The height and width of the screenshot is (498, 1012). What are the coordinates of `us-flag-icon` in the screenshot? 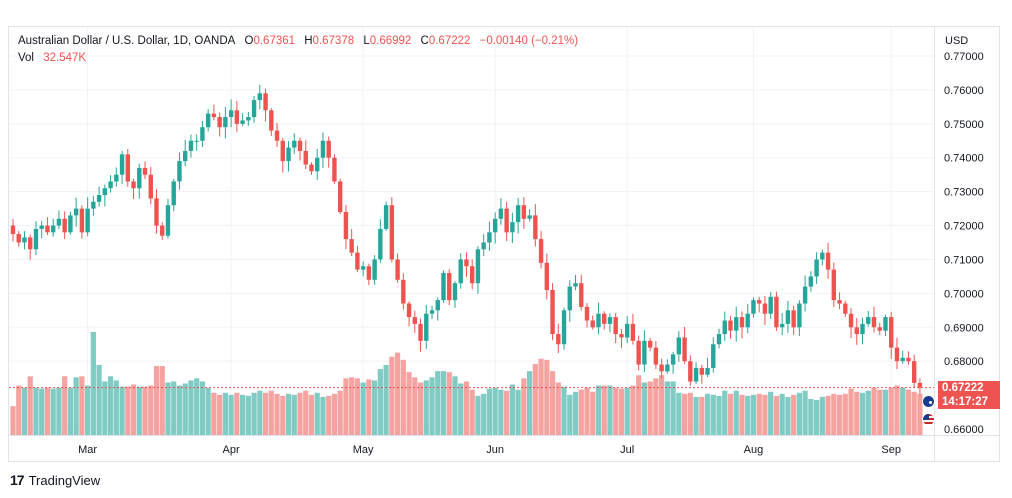 It's located at (928, 419).